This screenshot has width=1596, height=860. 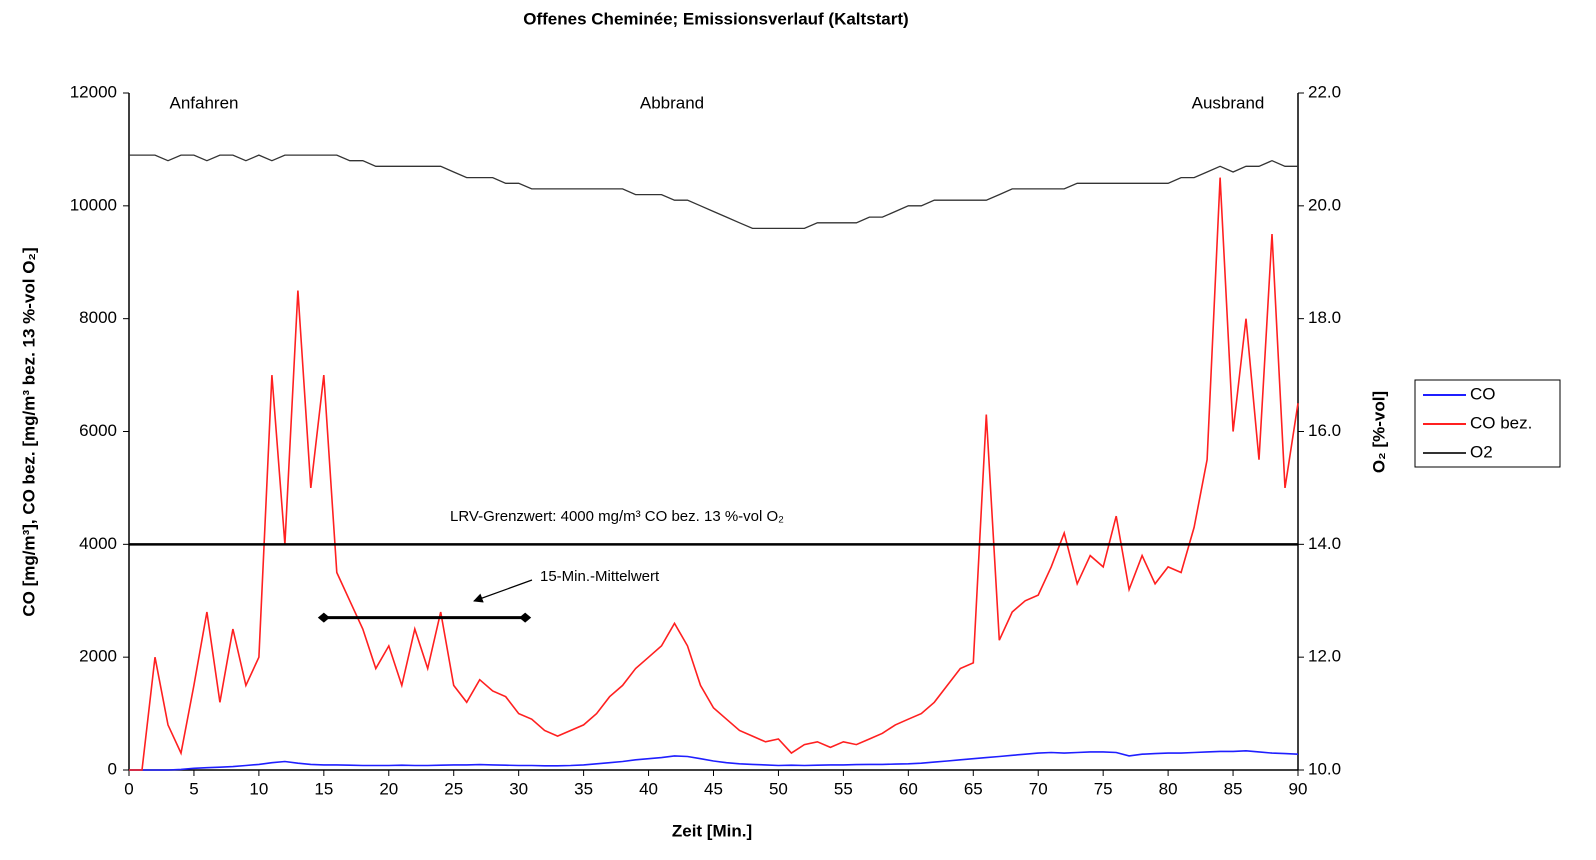 What do you see at coordinates (1324, 204) in the screenshot?
I see `y2-tick-label: 20.0` at bounding box center [1324, 204].